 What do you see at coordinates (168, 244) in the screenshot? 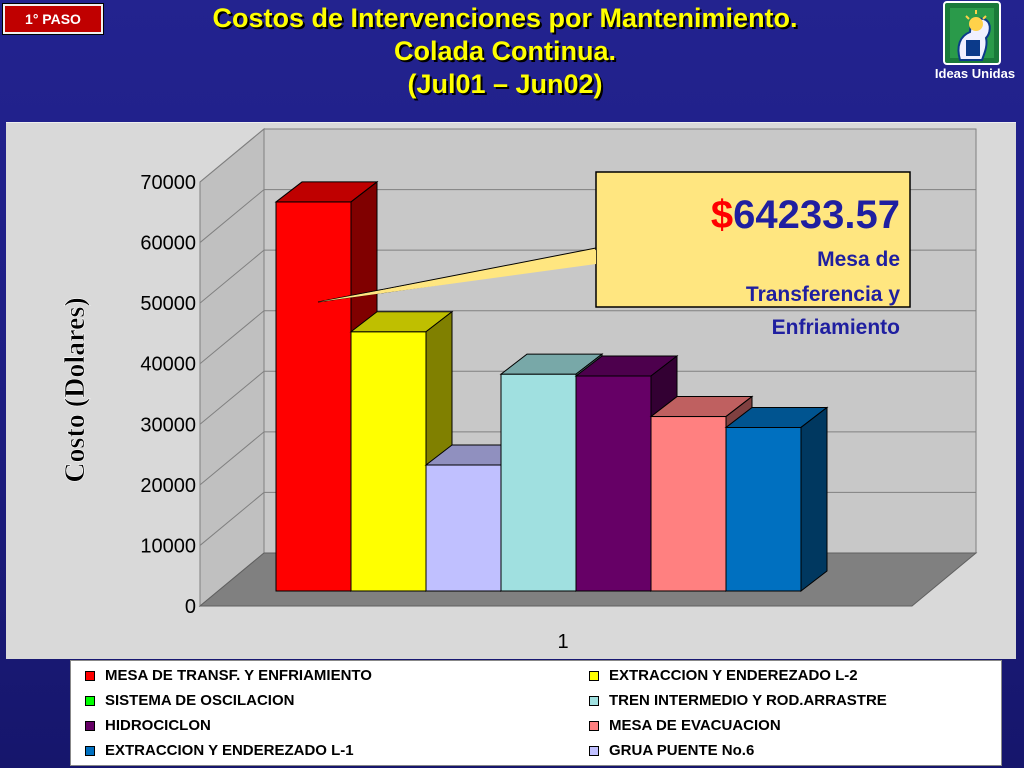
I see `y-axis-tick-label: 60000` at bounding box center [168, 244].